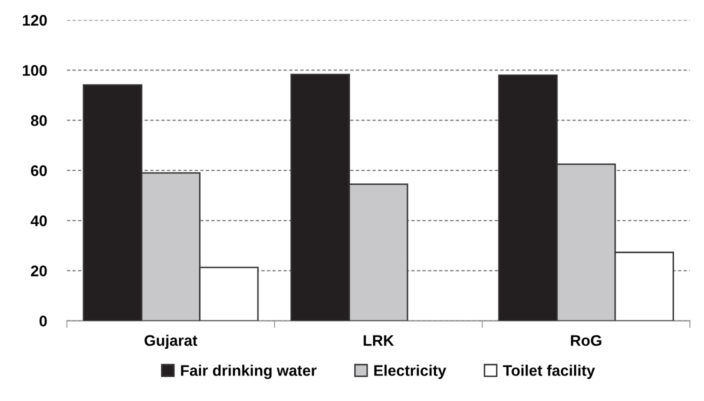  What do you see at coordinates (379, 340) in the screenshot?
I see `x-tick-label: LRK` at bounding box center [379, 340].